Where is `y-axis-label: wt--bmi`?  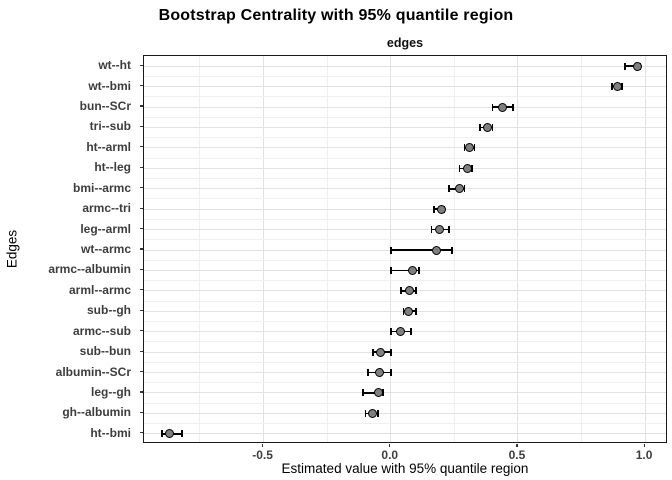
y-axis-label: wt--bmi is located at coordinates (109, 85).